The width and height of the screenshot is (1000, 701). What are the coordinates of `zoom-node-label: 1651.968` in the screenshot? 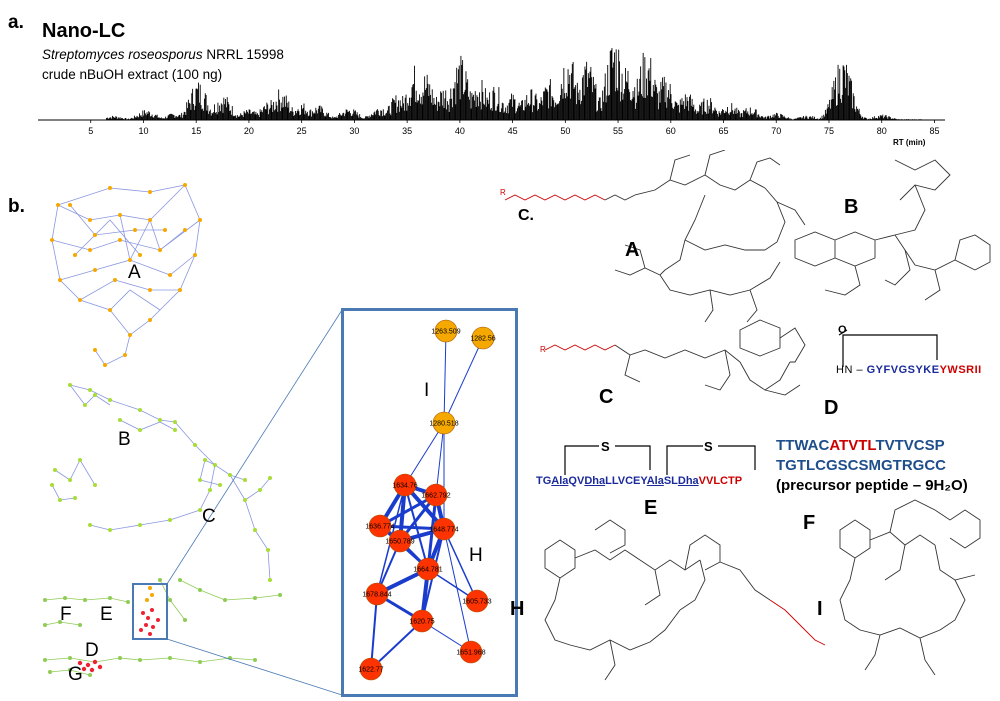 It's located at (470, 653).